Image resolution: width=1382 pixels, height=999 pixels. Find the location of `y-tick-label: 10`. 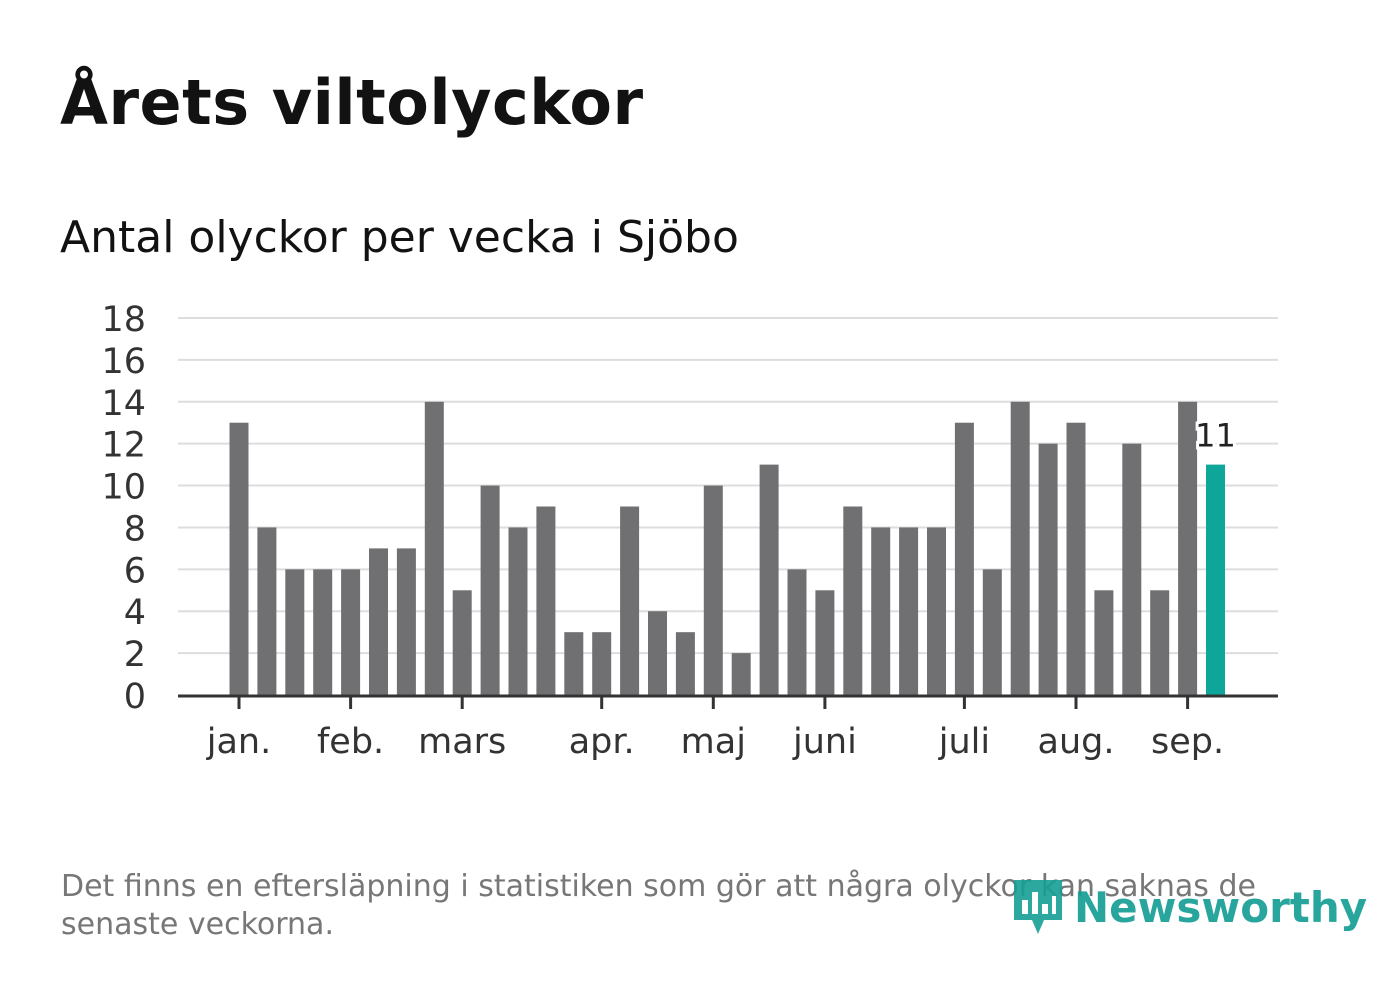

y-tick-label: 10 is located at coordinates (123, 488).